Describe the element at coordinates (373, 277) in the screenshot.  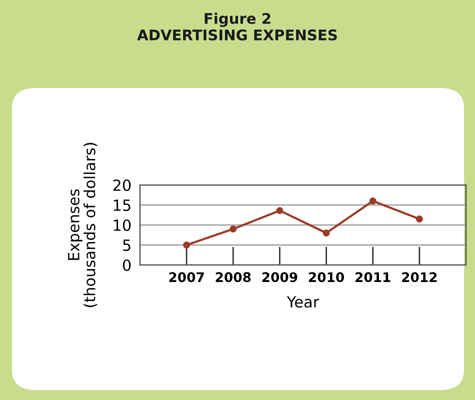
I see `x-tick-label: 2011` at that location.